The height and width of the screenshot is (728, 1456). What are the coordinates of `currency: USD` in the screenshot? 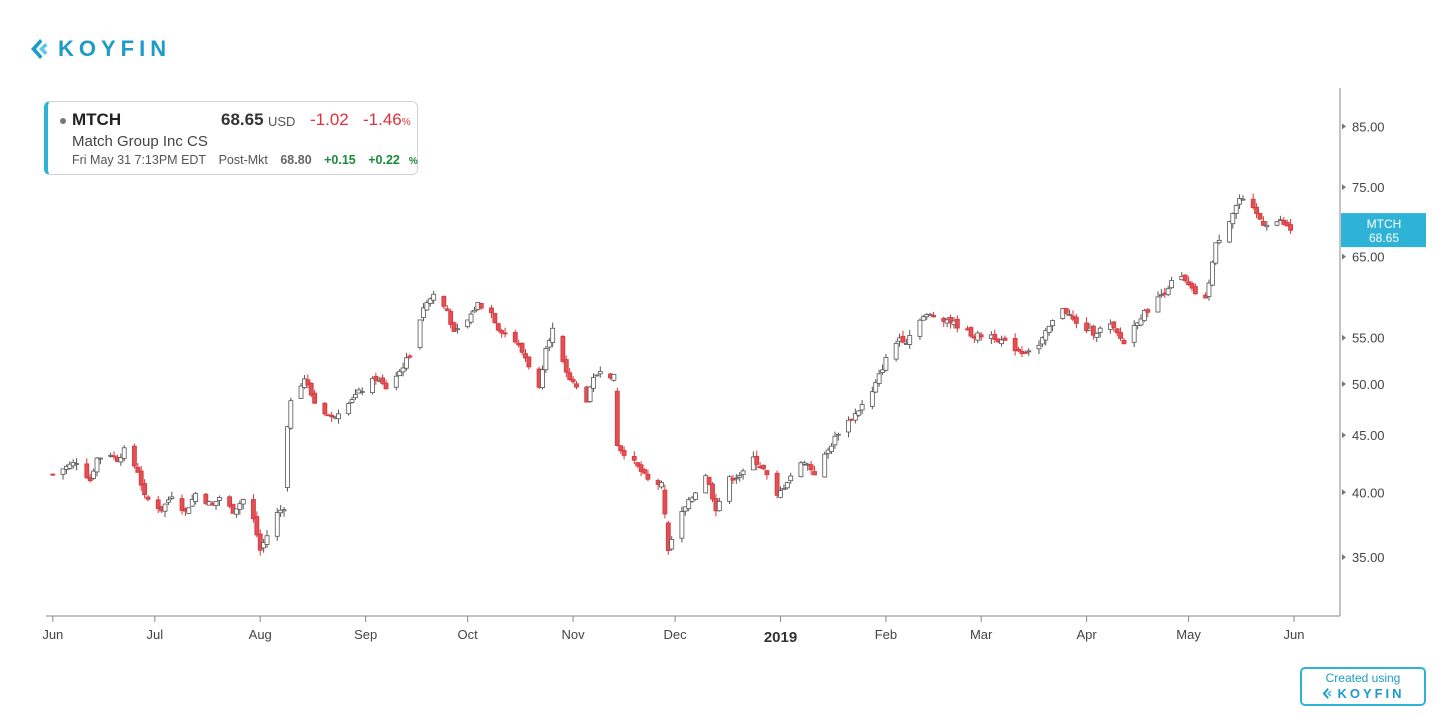 It's located at (282, 121).